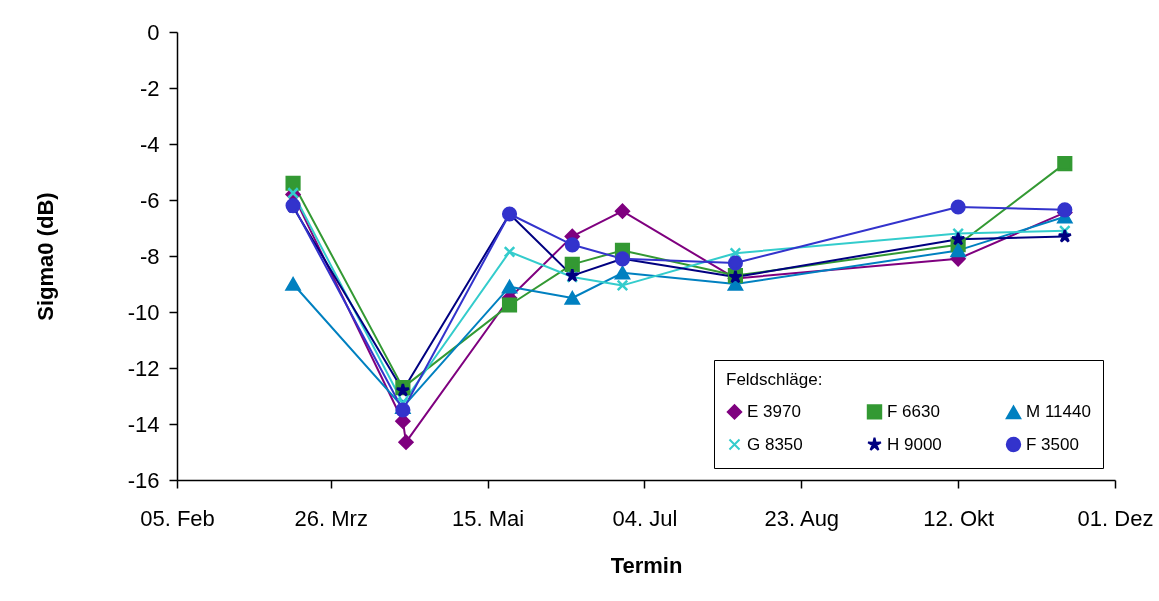 The image size is (1159, 601). Describe the element at coordinates (149, 200) in the screenshot. I see `y-tick-label: -6` at that location.